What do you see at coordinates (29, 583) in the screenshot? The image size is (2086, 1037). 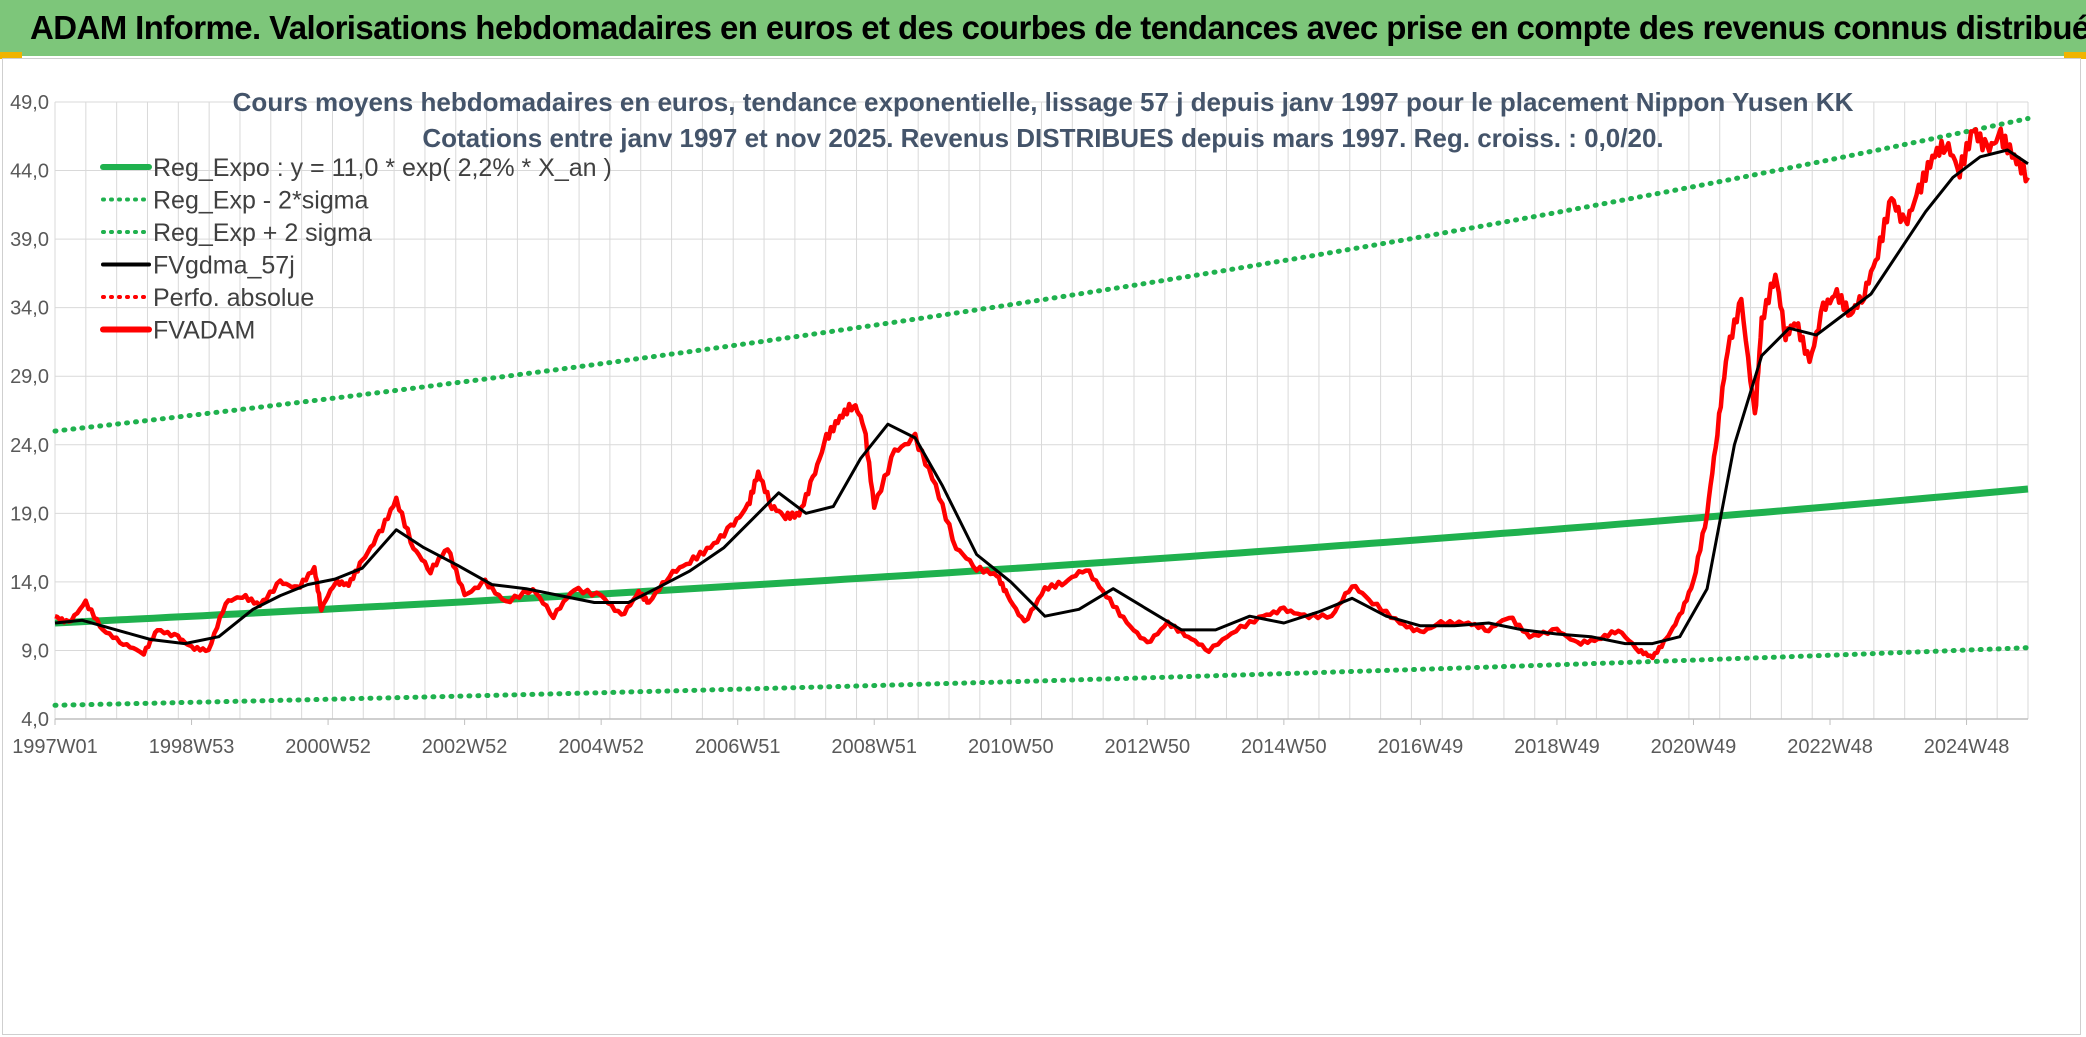 I see `y-tick-label: 14,0` at bounding box center [29, 583].